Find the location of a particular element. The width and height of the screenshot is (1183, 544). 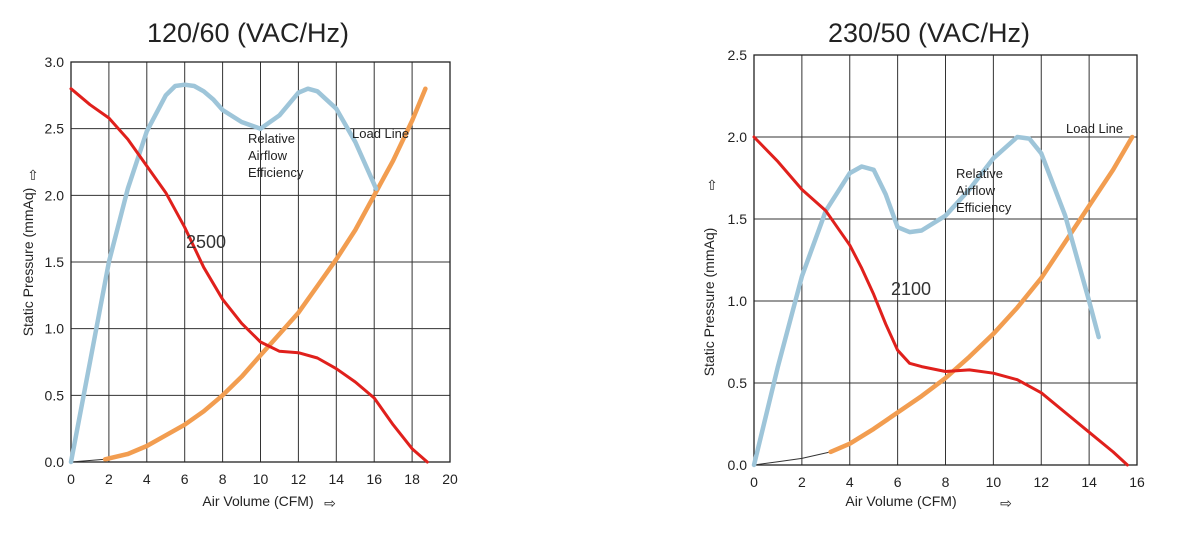

rpm-label: 2100 is located at coordinates (911, 289).